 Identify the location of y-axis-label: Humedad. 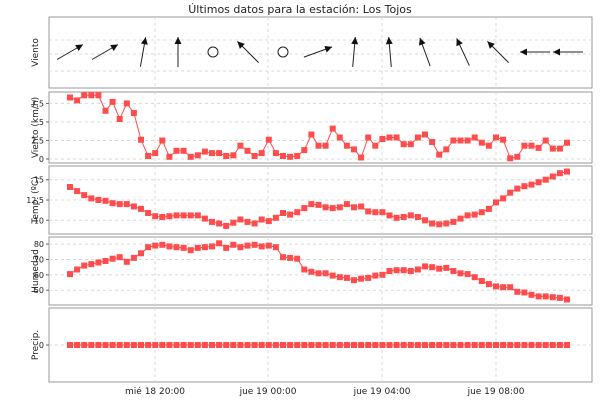
(36, 271).